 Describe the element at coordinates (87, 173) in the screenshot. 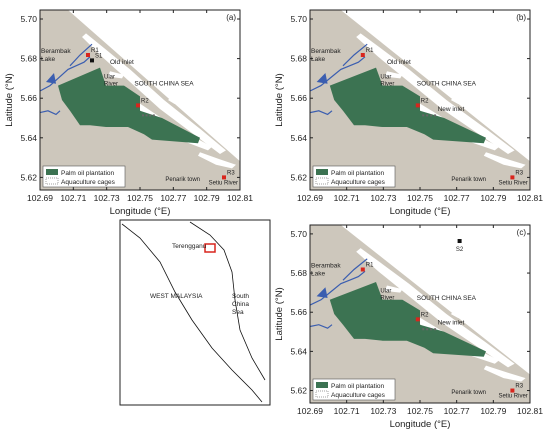

I see `legend-label-plantation: Palm oil plantation` at that location.